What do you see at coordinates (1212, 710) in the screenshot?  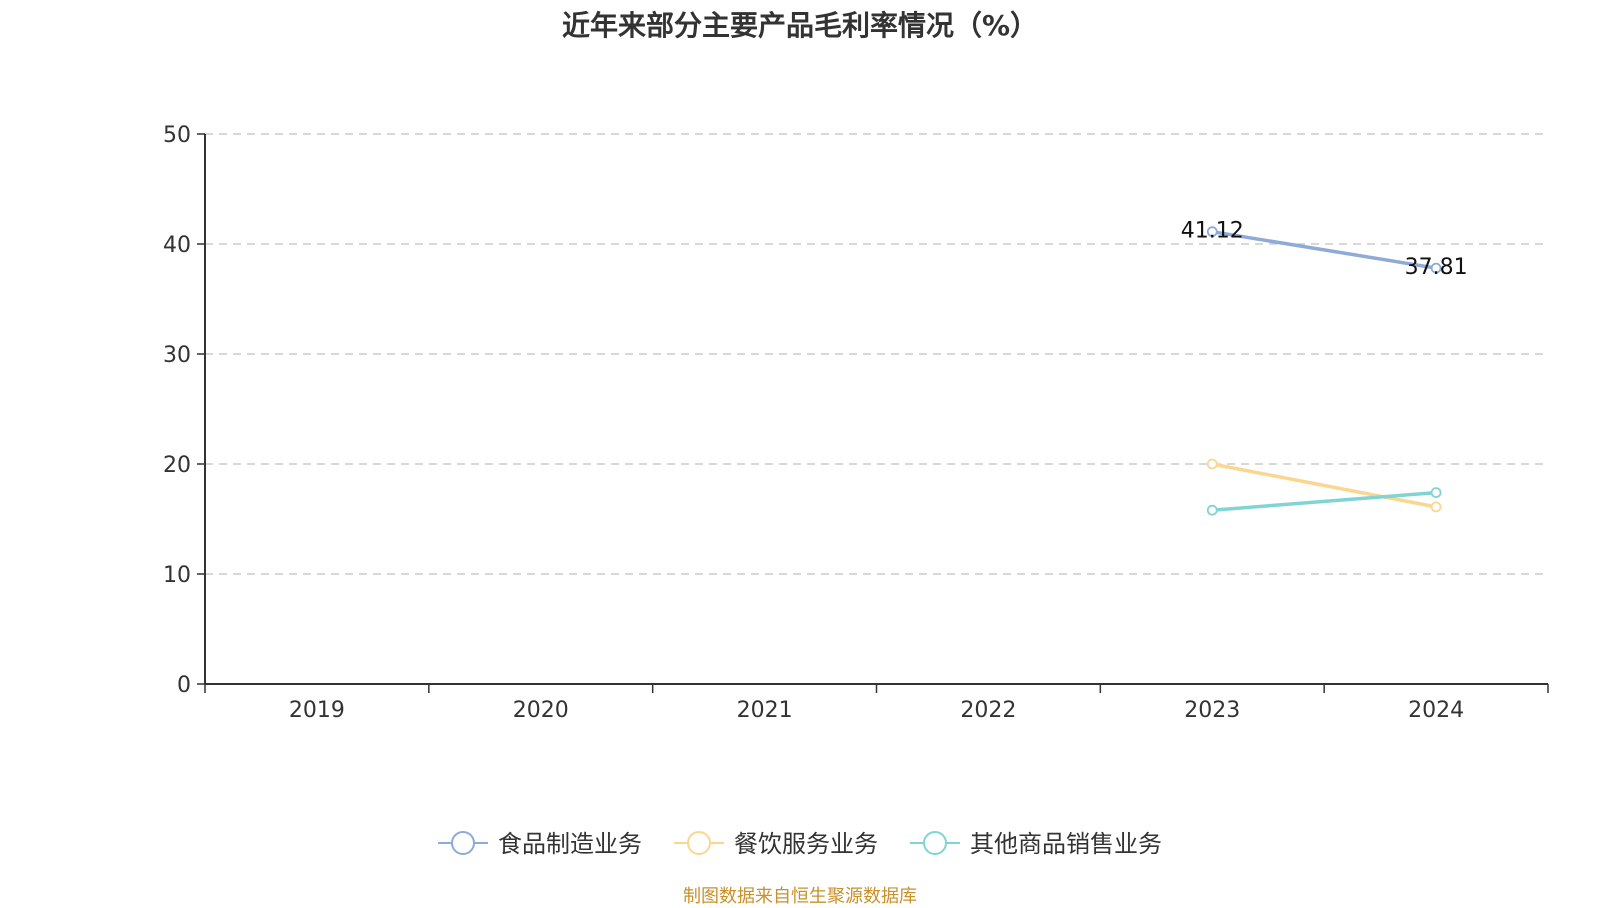 I see `x-tick-label: 2023` at bounding box center [1212, 710].